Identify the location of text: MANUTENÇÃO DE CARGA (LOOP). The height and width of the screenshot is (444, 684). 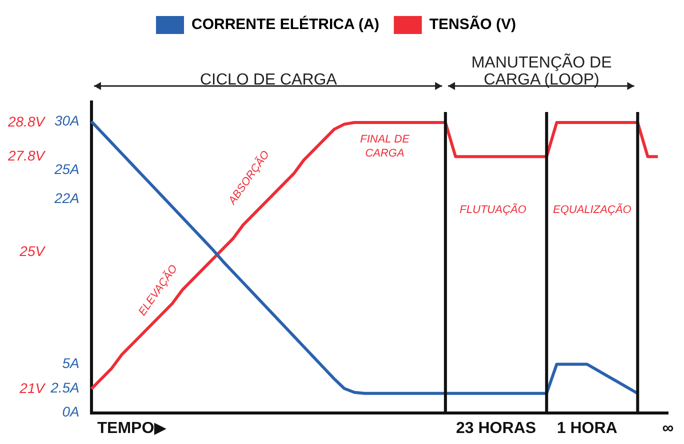
(541, 70).